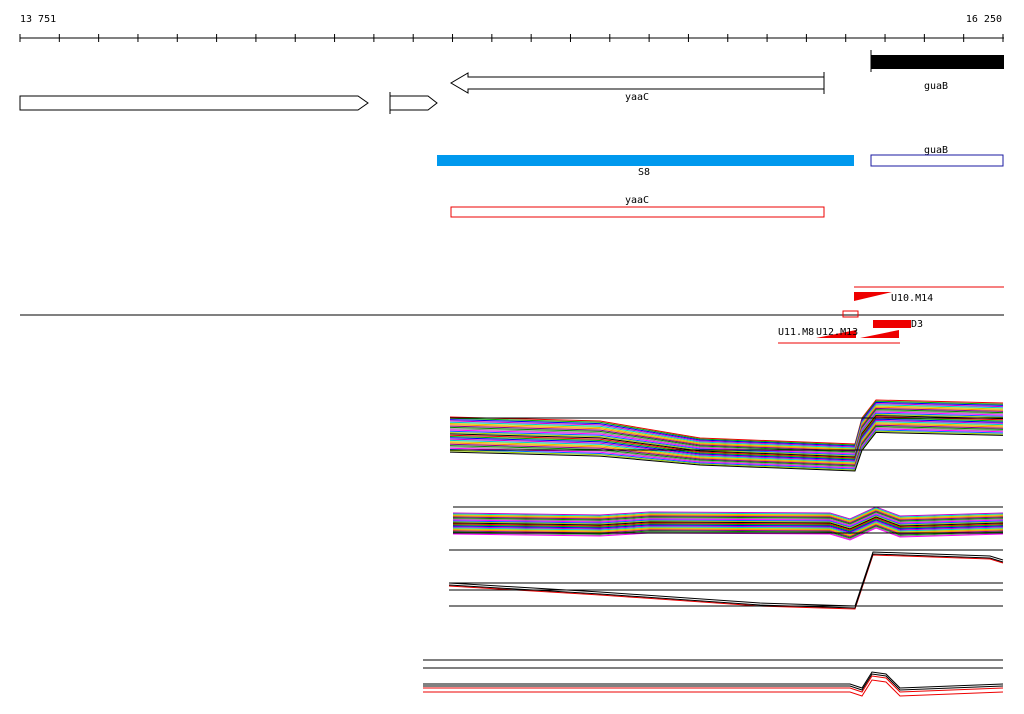  Describe the element at coordinates (38, 19) in the screenshot. I see `ruler-start: 13 751` at that location.